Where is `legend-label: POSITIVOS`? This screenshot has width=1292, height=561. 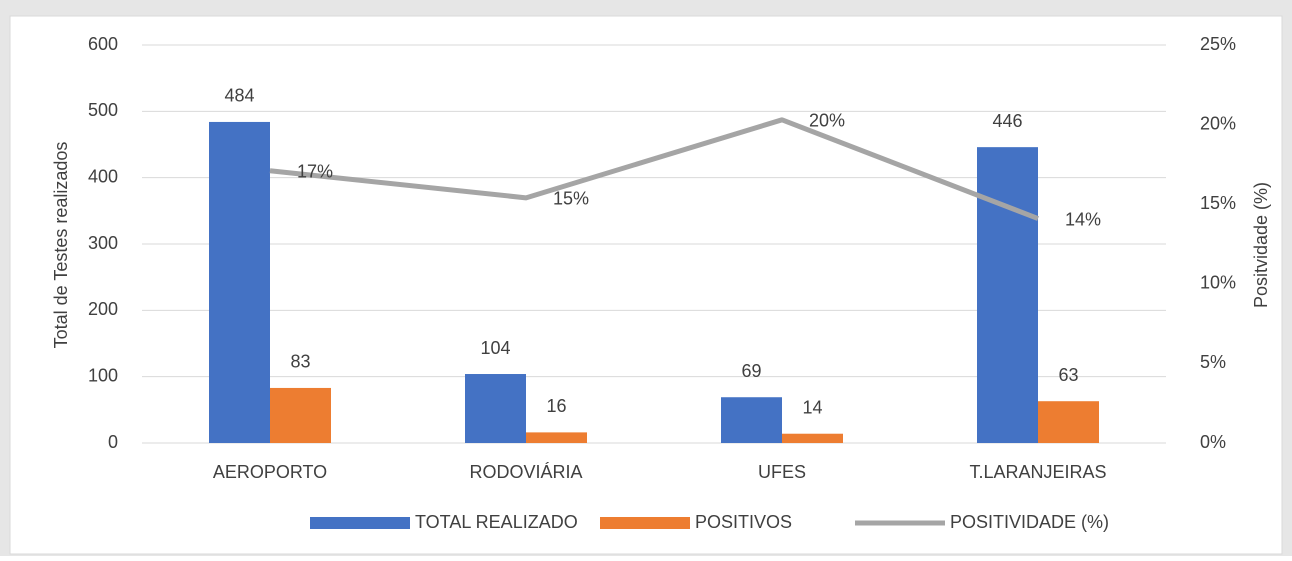
legend-label: POSITIVOS is located at coordinates (743, 522).